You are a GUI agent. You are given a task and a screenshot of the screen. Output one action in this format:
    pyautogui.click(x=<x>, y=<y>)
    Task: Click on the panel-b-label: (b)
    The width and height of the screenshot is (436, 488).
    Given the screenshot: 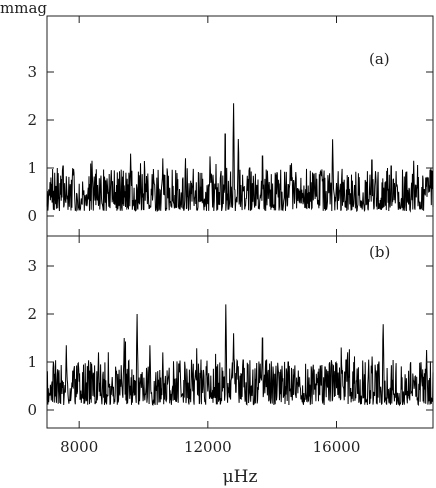 What is the action you would take?
    pyautogui.click(x=379, y=252)
    